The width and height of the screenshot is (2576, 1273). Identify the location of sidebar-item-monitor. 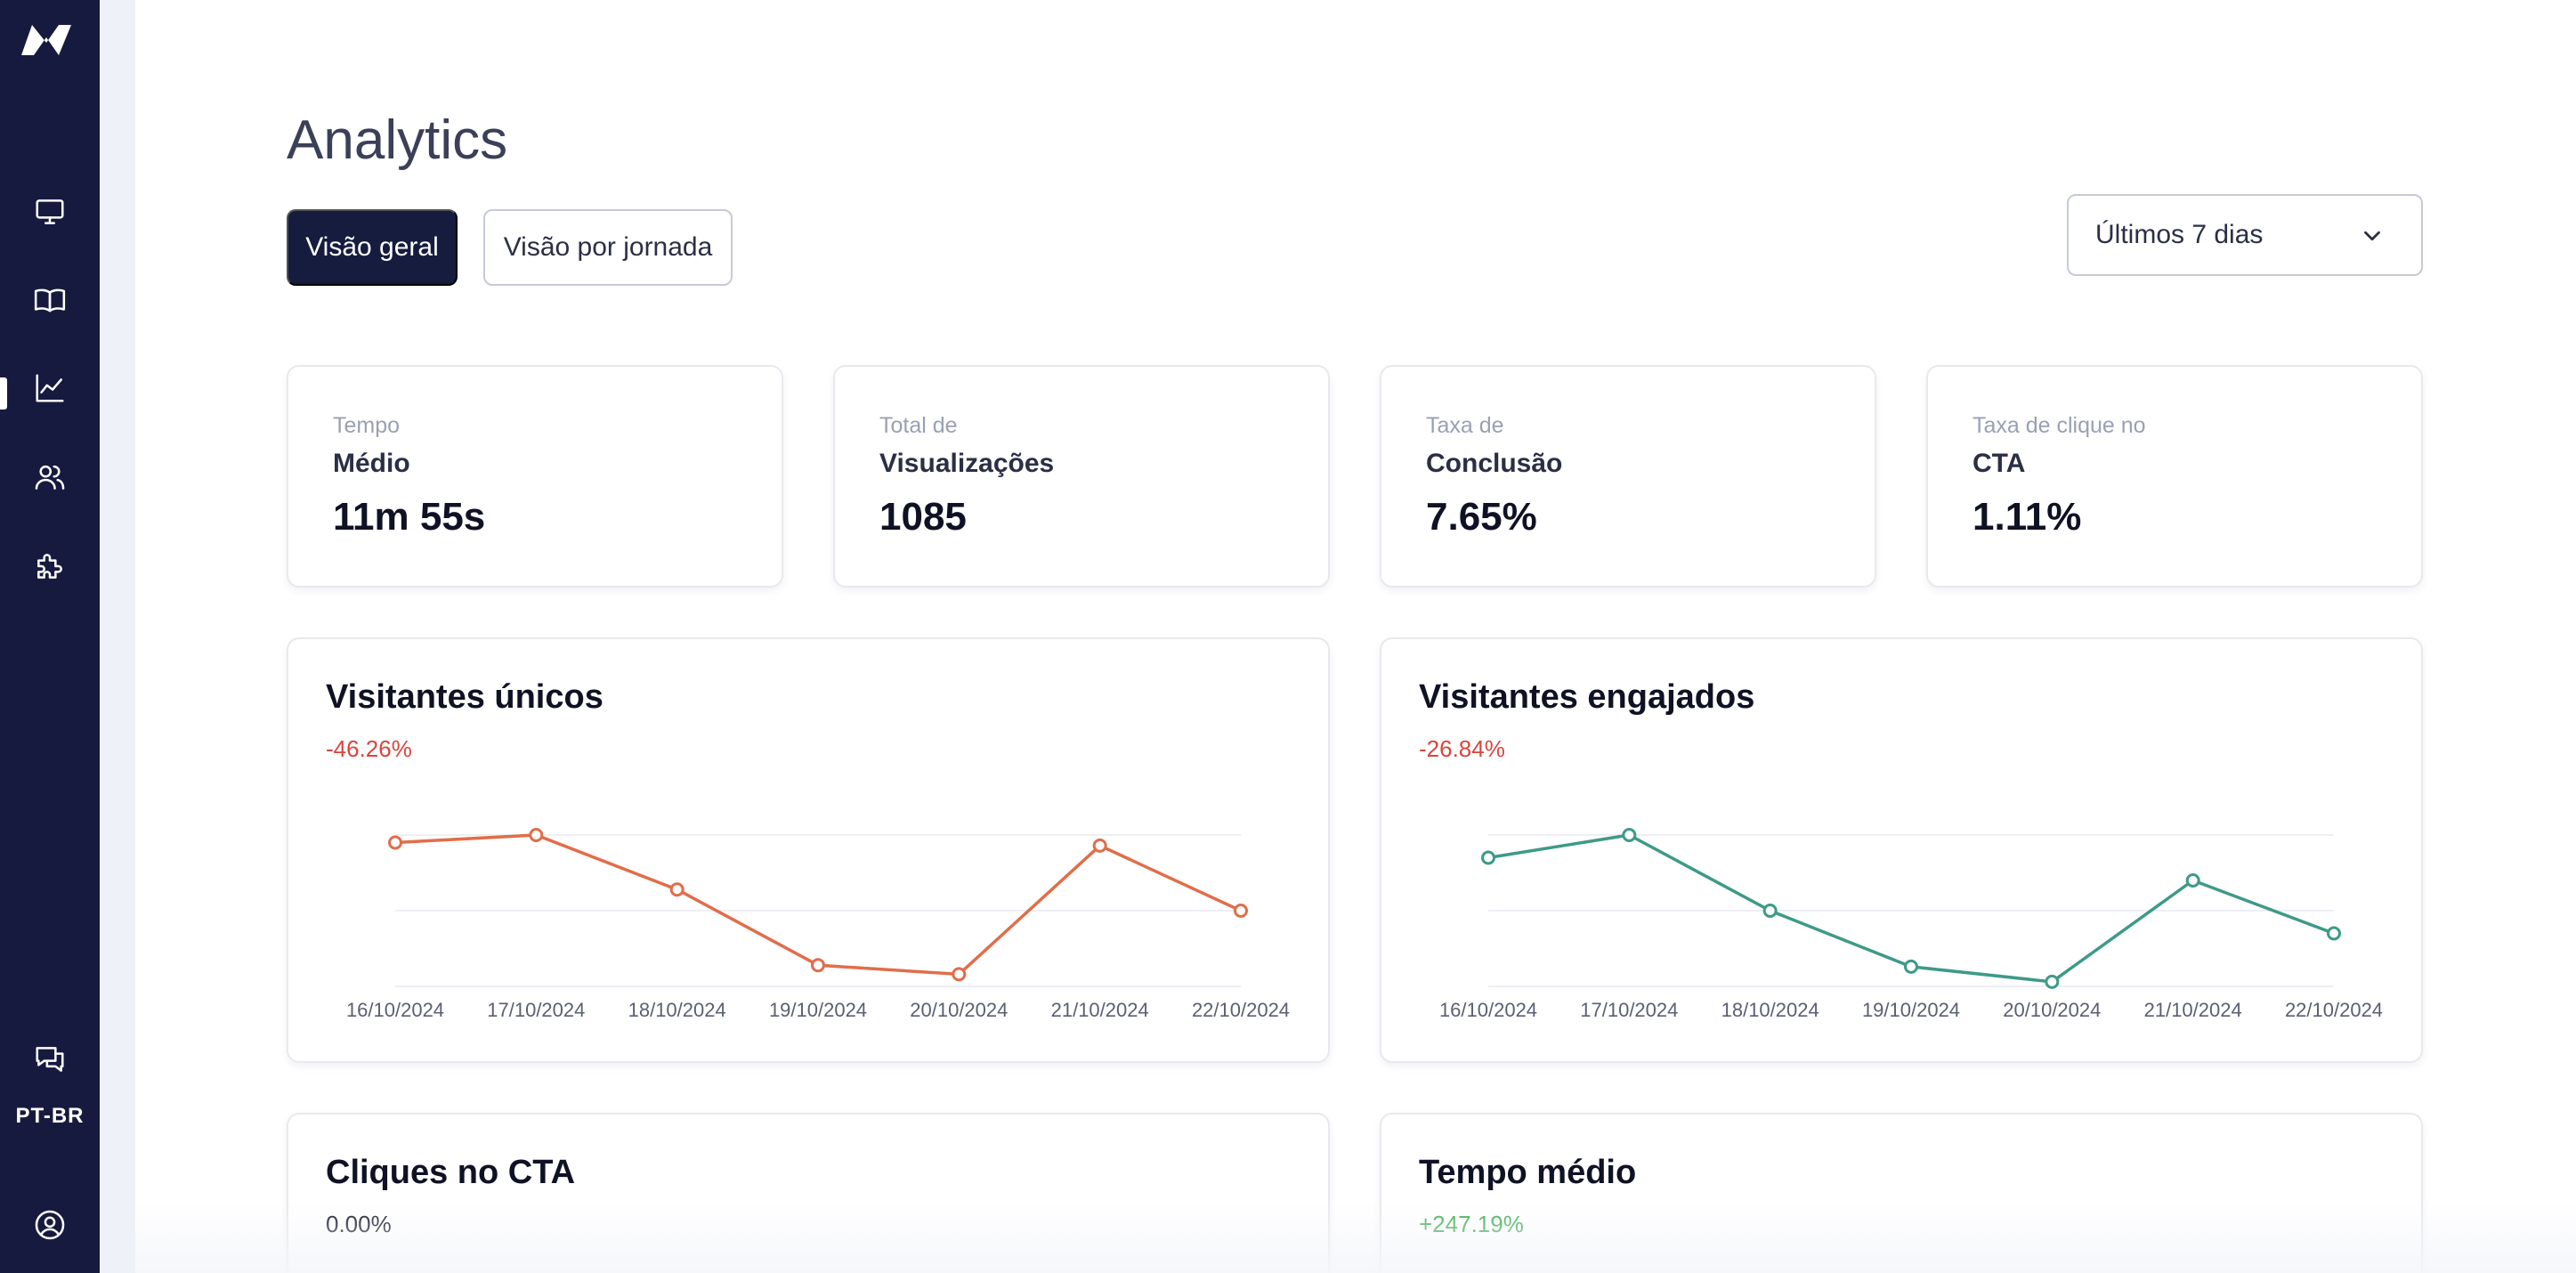
(50, 212).